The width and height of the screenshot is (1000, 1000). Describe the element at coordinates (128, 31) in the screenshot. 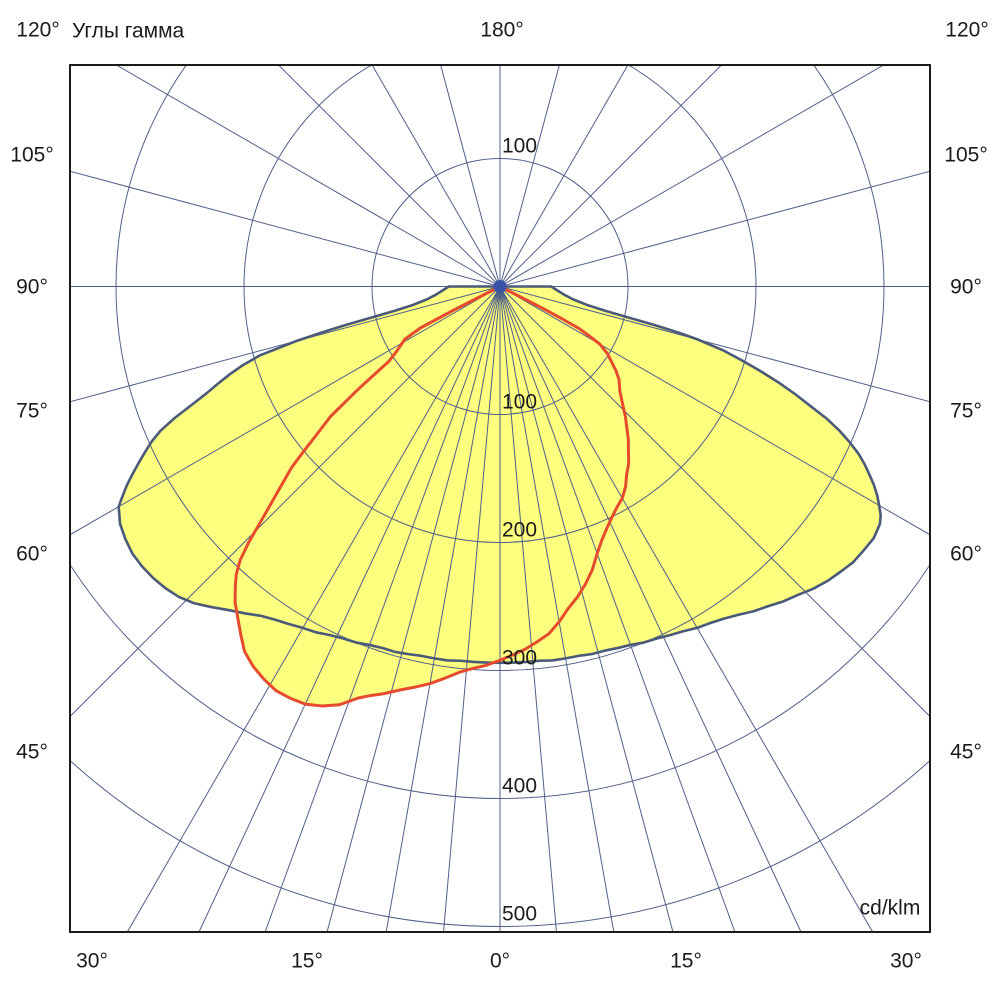

I see `chart-title: Углы гамма` at that location.